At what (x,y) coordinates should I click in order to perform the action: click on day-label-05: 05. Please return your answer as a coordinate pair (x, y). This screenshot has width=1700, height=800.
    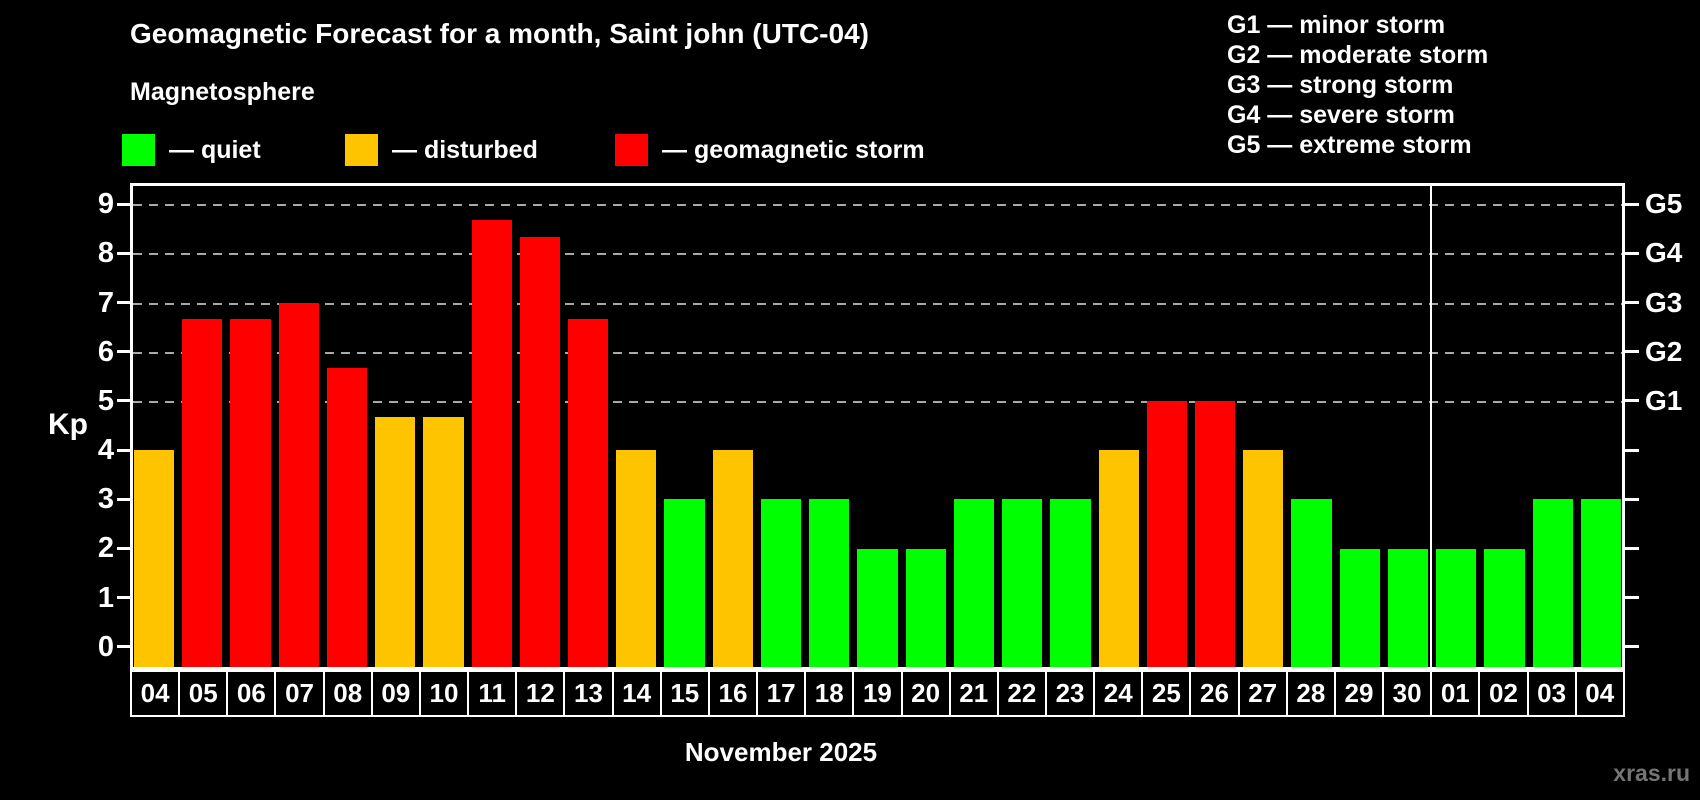
    Looking at the image, I should click on (202, 693).